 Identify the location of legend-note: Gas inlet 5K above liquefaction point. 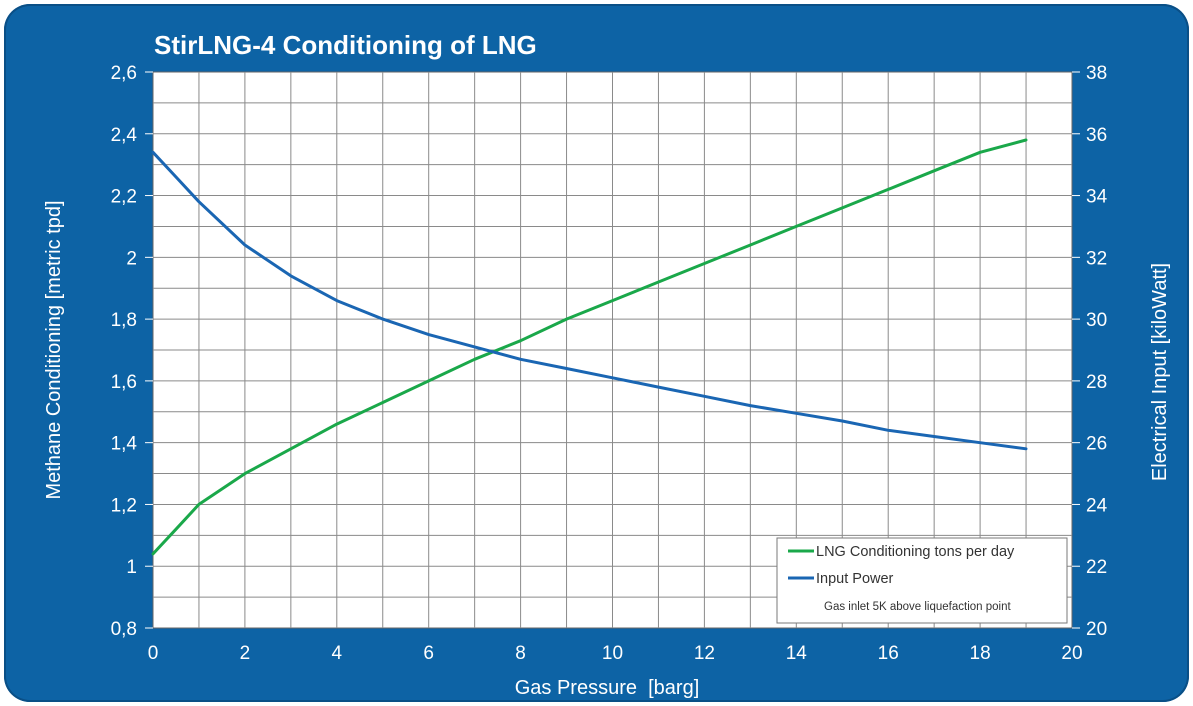
(917, 607).